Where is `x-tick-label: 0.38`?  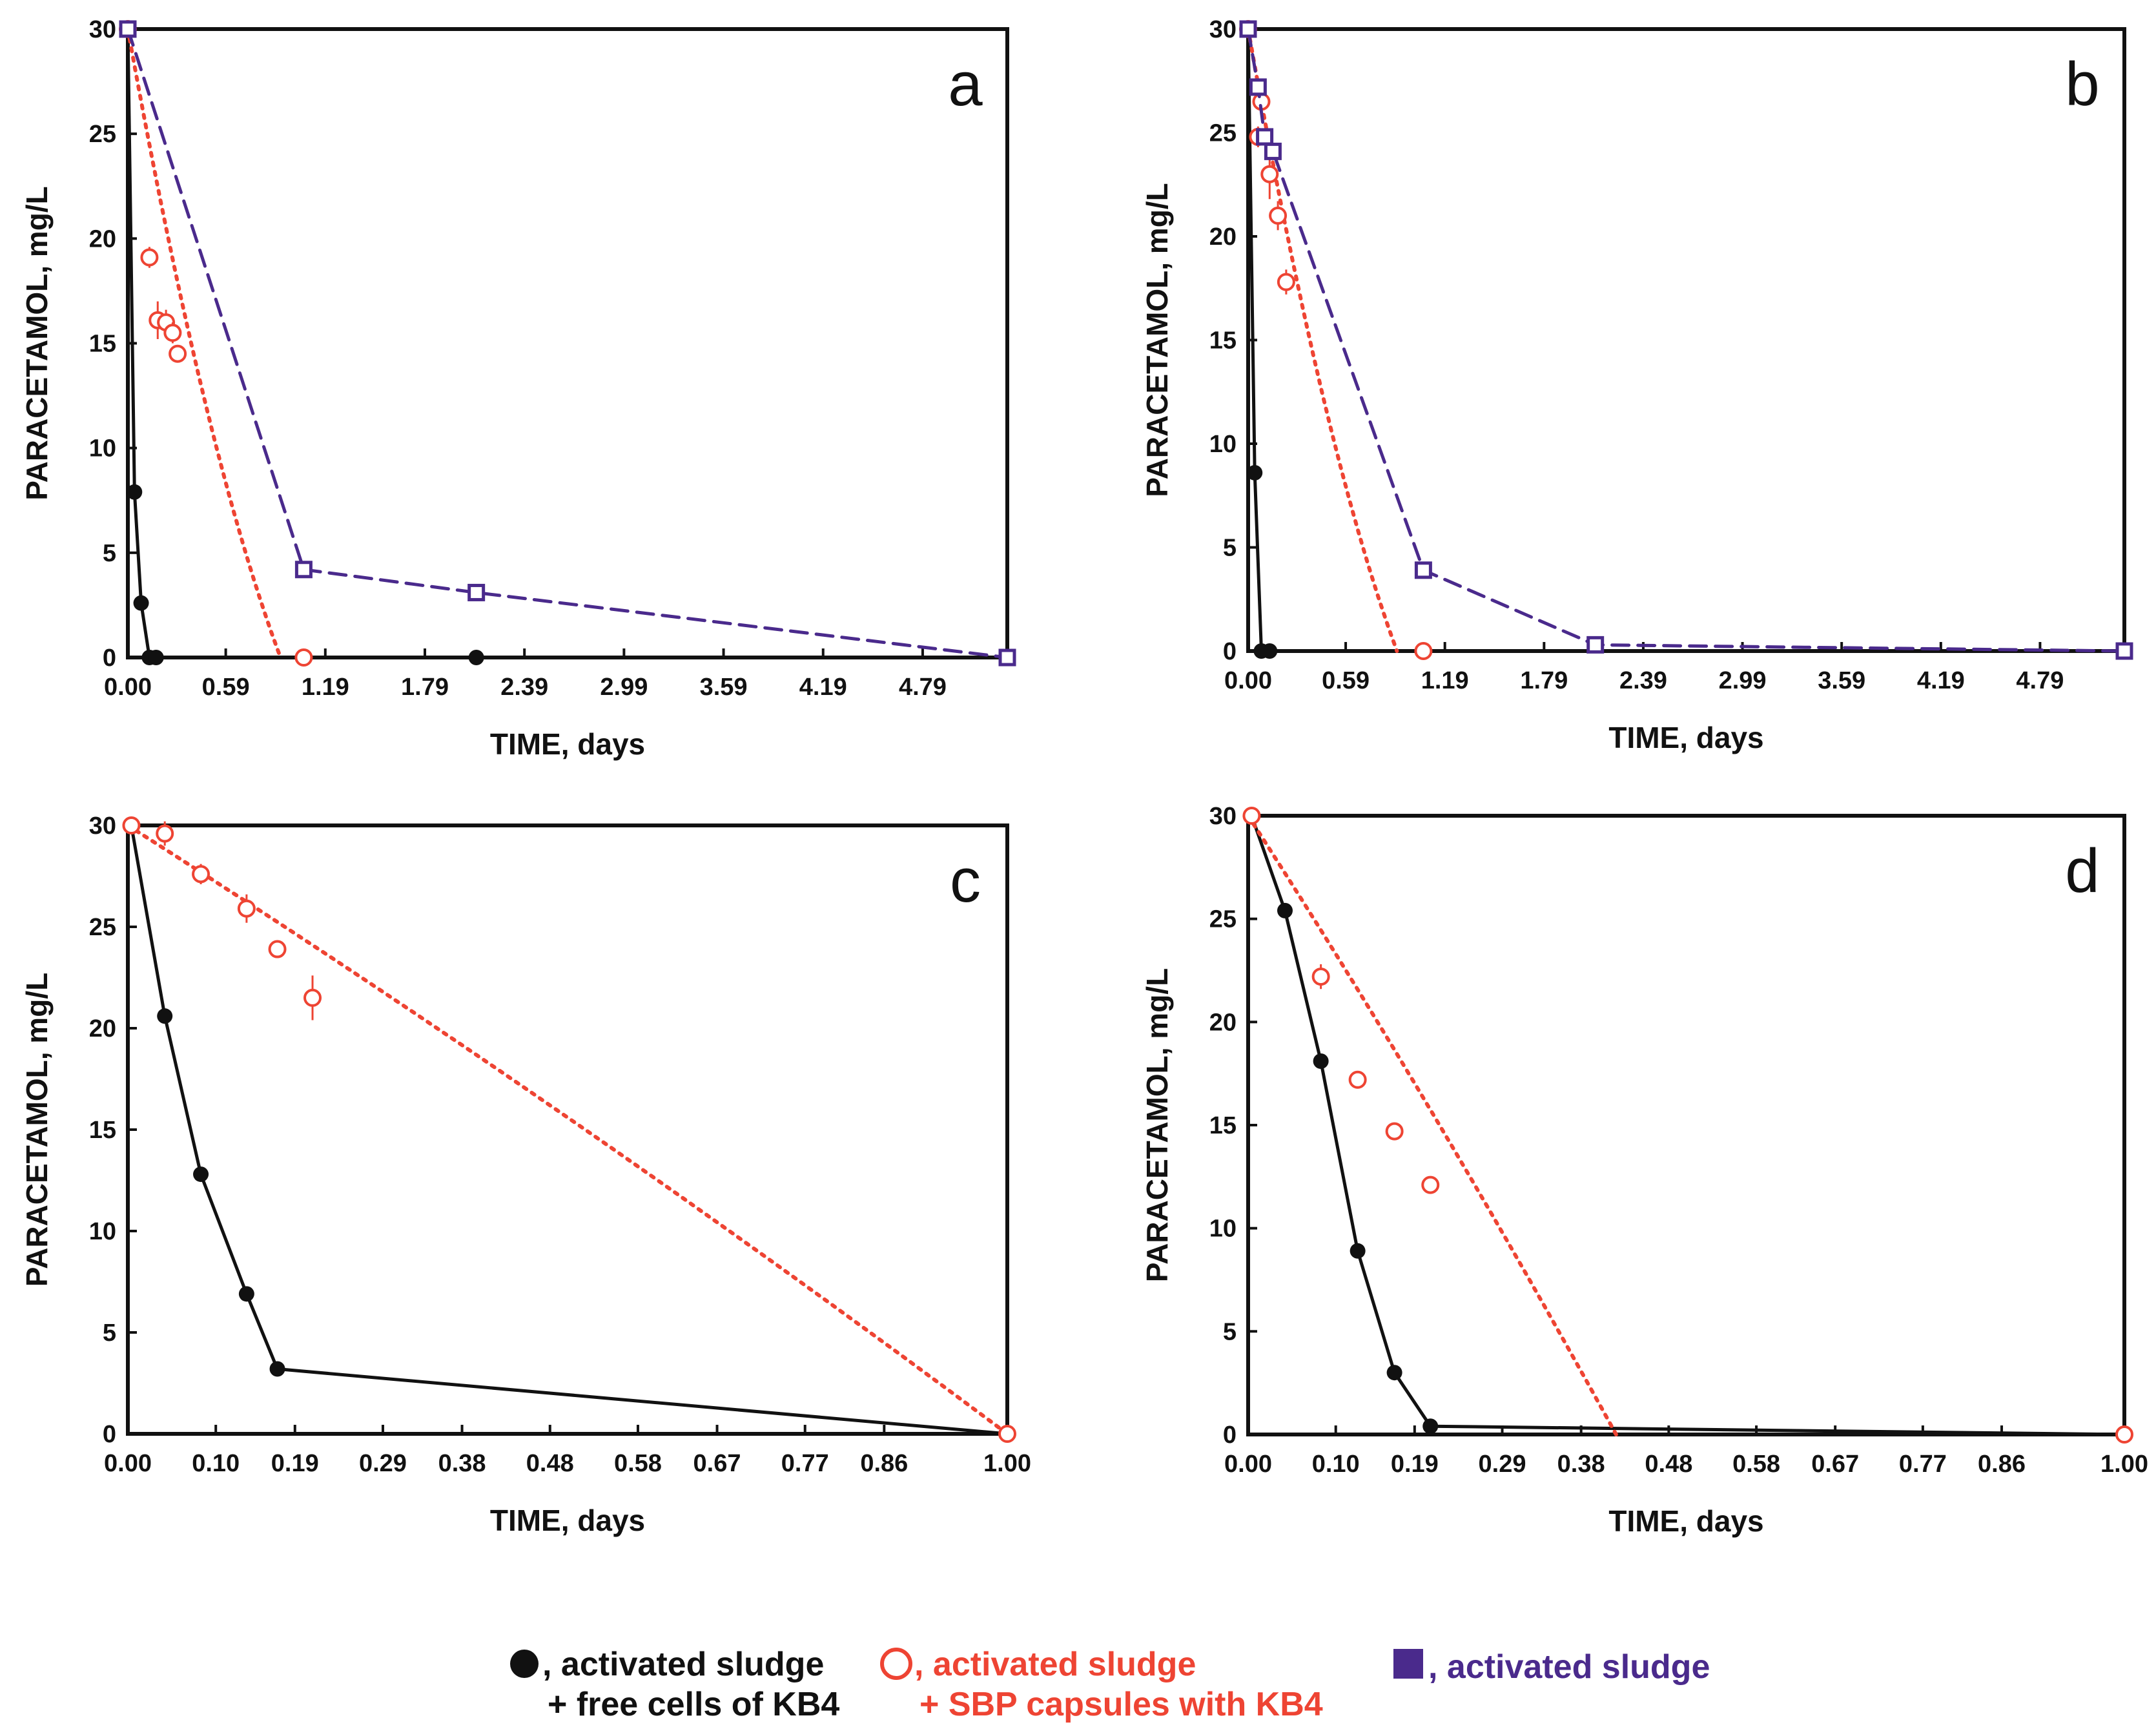
x-tick-label: 0.38 is located at coordinates (1581, 1464).